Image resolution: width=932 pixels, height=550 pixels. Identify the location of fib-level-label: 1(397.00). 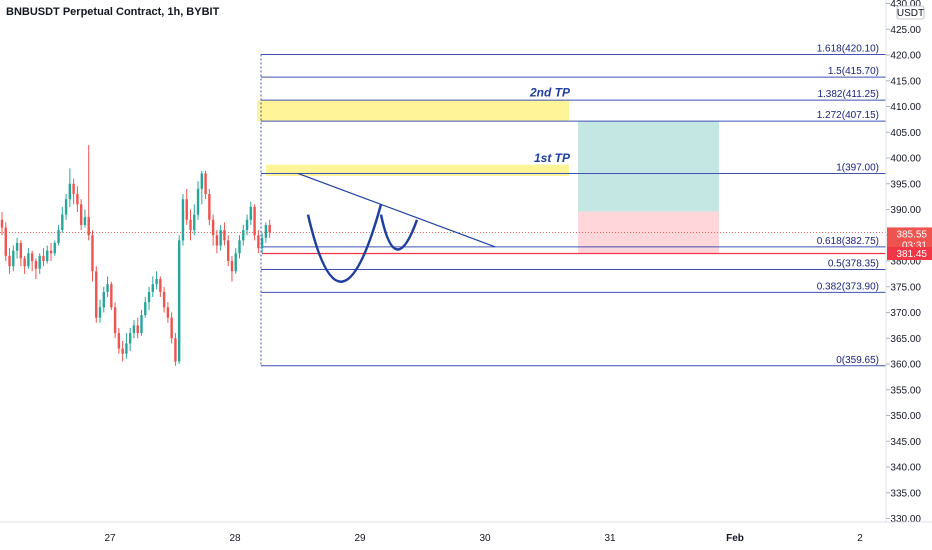
(857, 167).